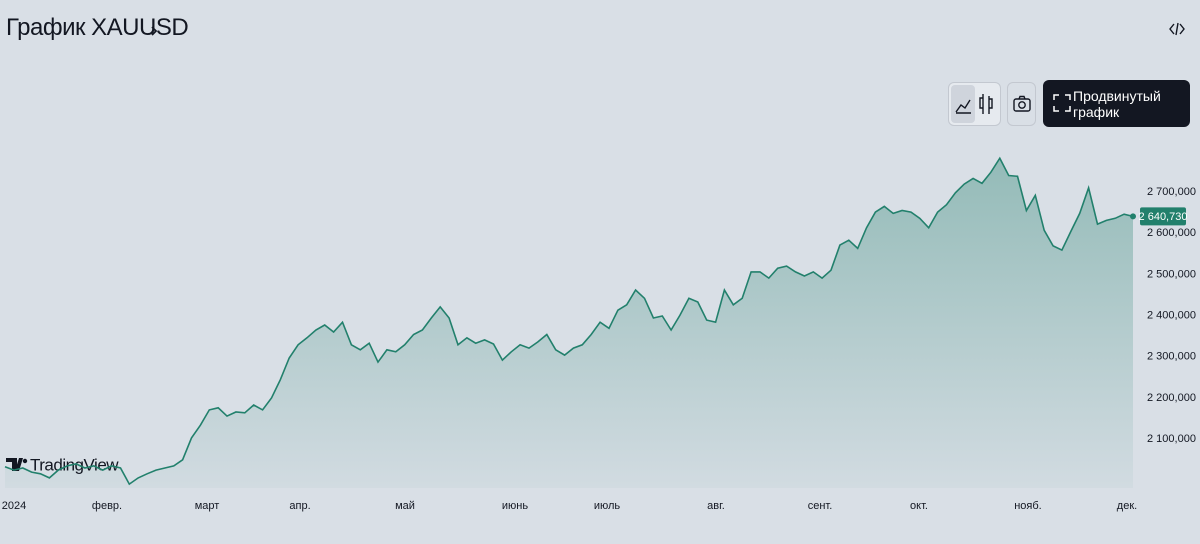 This screenshot has height=544, width=1200. I want to click on x-tick-label: дек., so click(1127, 506).